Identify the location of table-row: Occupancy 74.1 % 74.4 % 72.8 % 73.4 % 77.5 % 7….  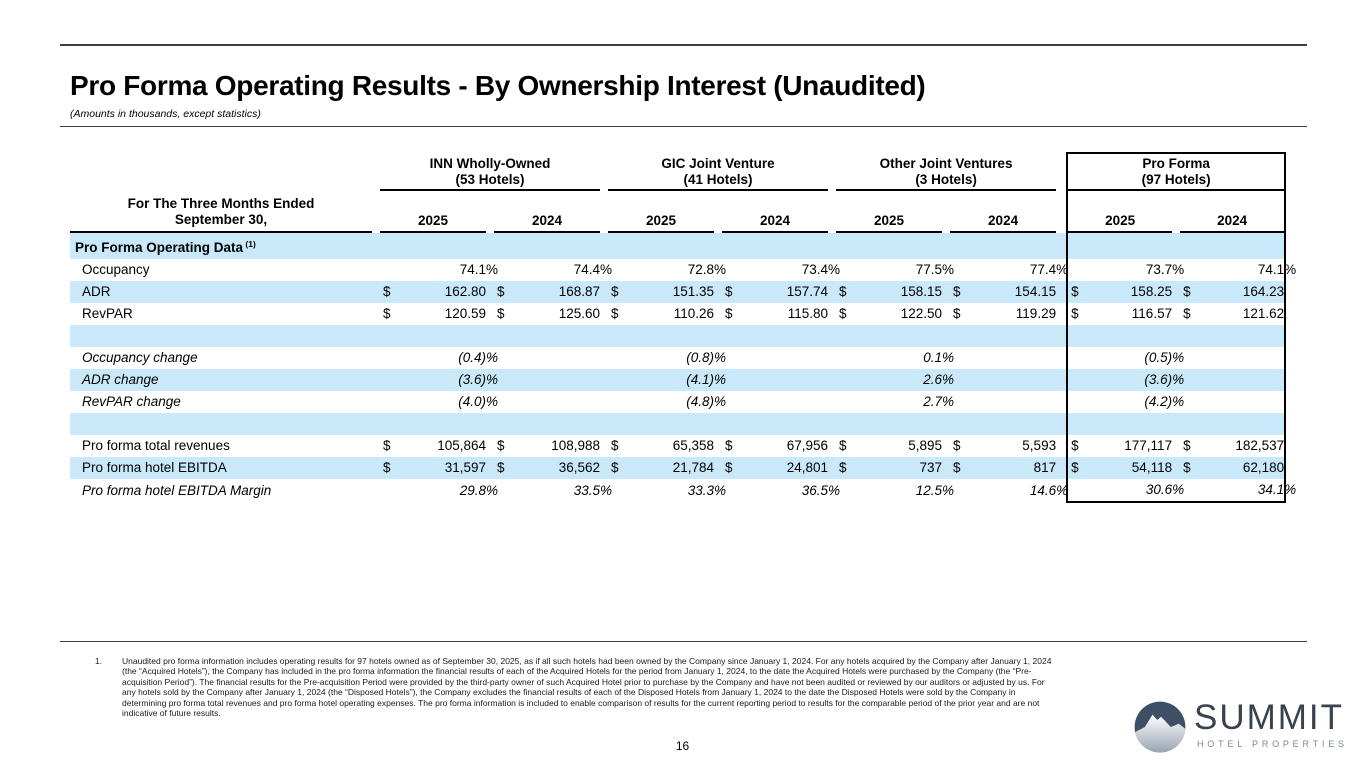
(683, 270).